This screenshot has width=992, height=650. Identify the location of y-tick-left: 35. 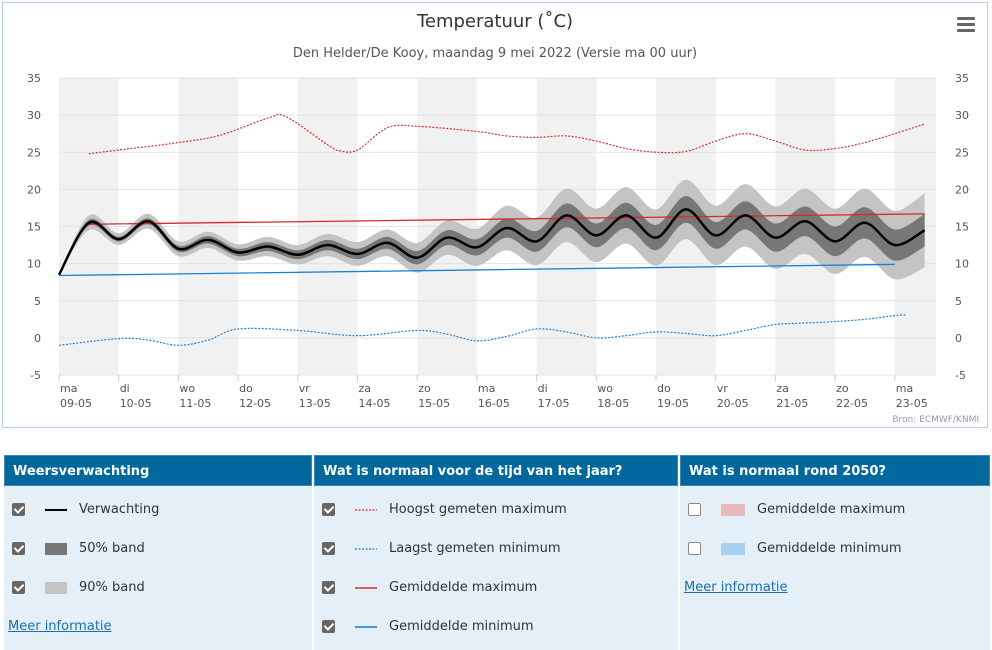
(34, 78).